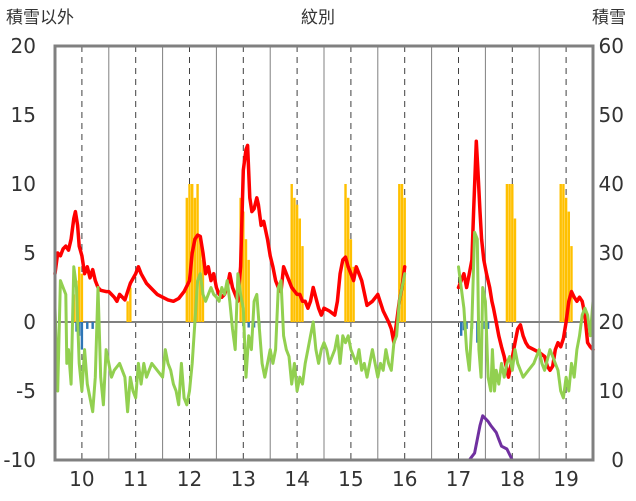  What do you see at coordinates (318, 18) in the screenshot?
I see `chart-title: 紋別` at bounding box center [318, 18].